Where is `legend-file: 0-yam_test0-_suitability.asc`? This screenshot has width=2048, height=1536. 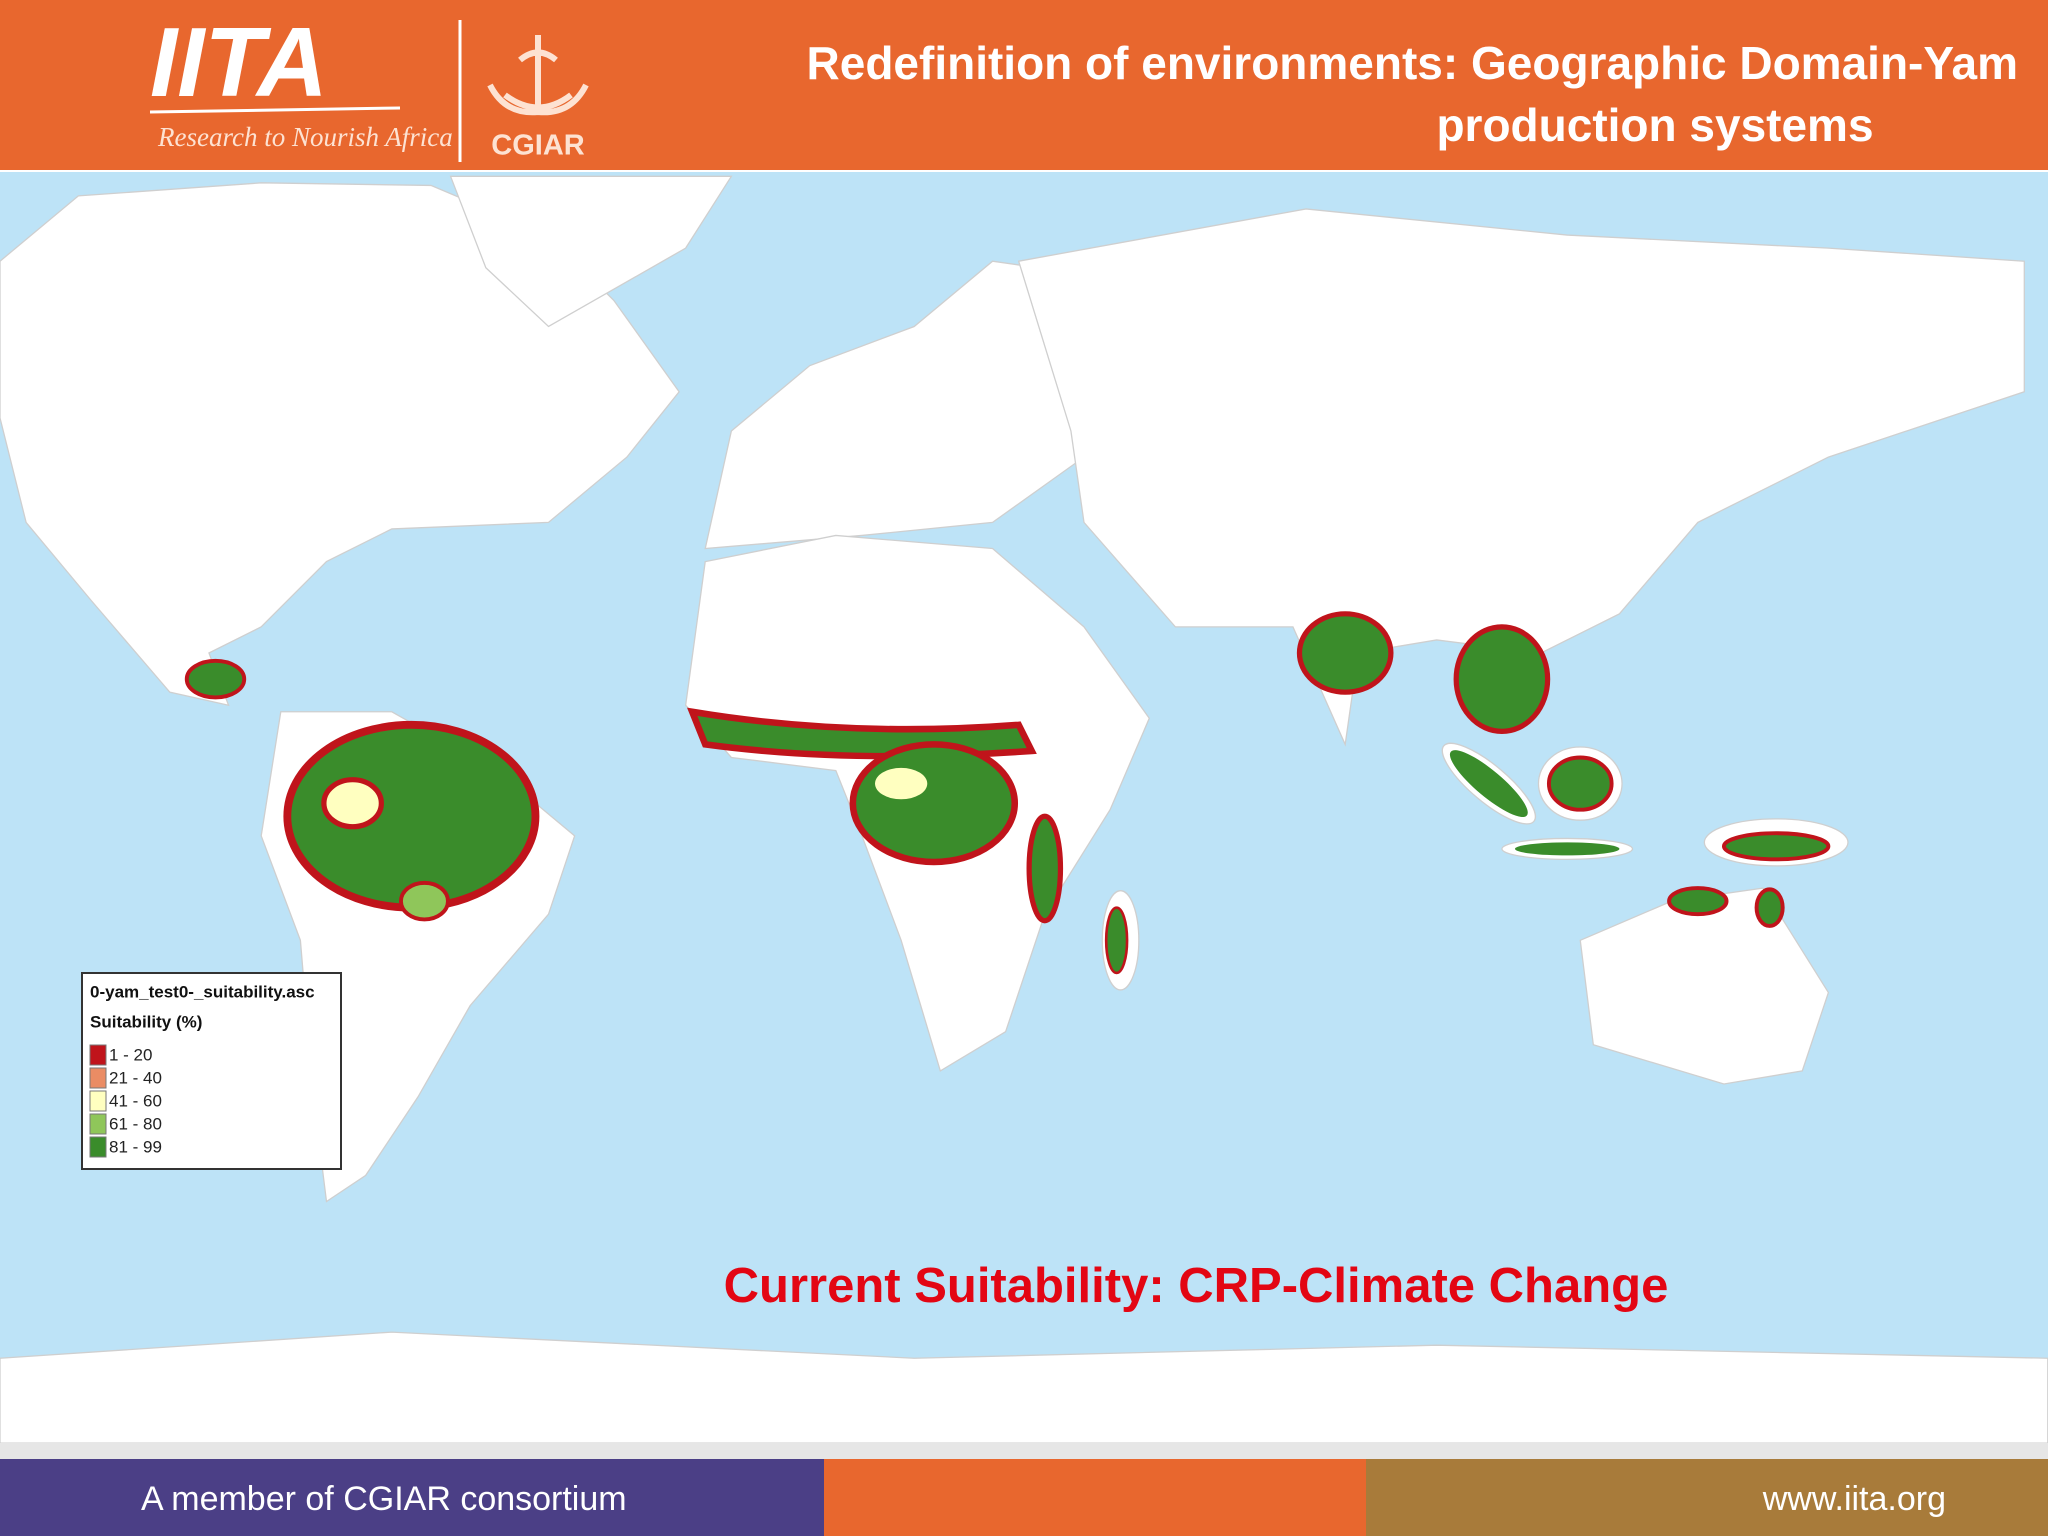 legend-file: 0-yam_test0-_suitability.asc is located at coordinates (202, 991).